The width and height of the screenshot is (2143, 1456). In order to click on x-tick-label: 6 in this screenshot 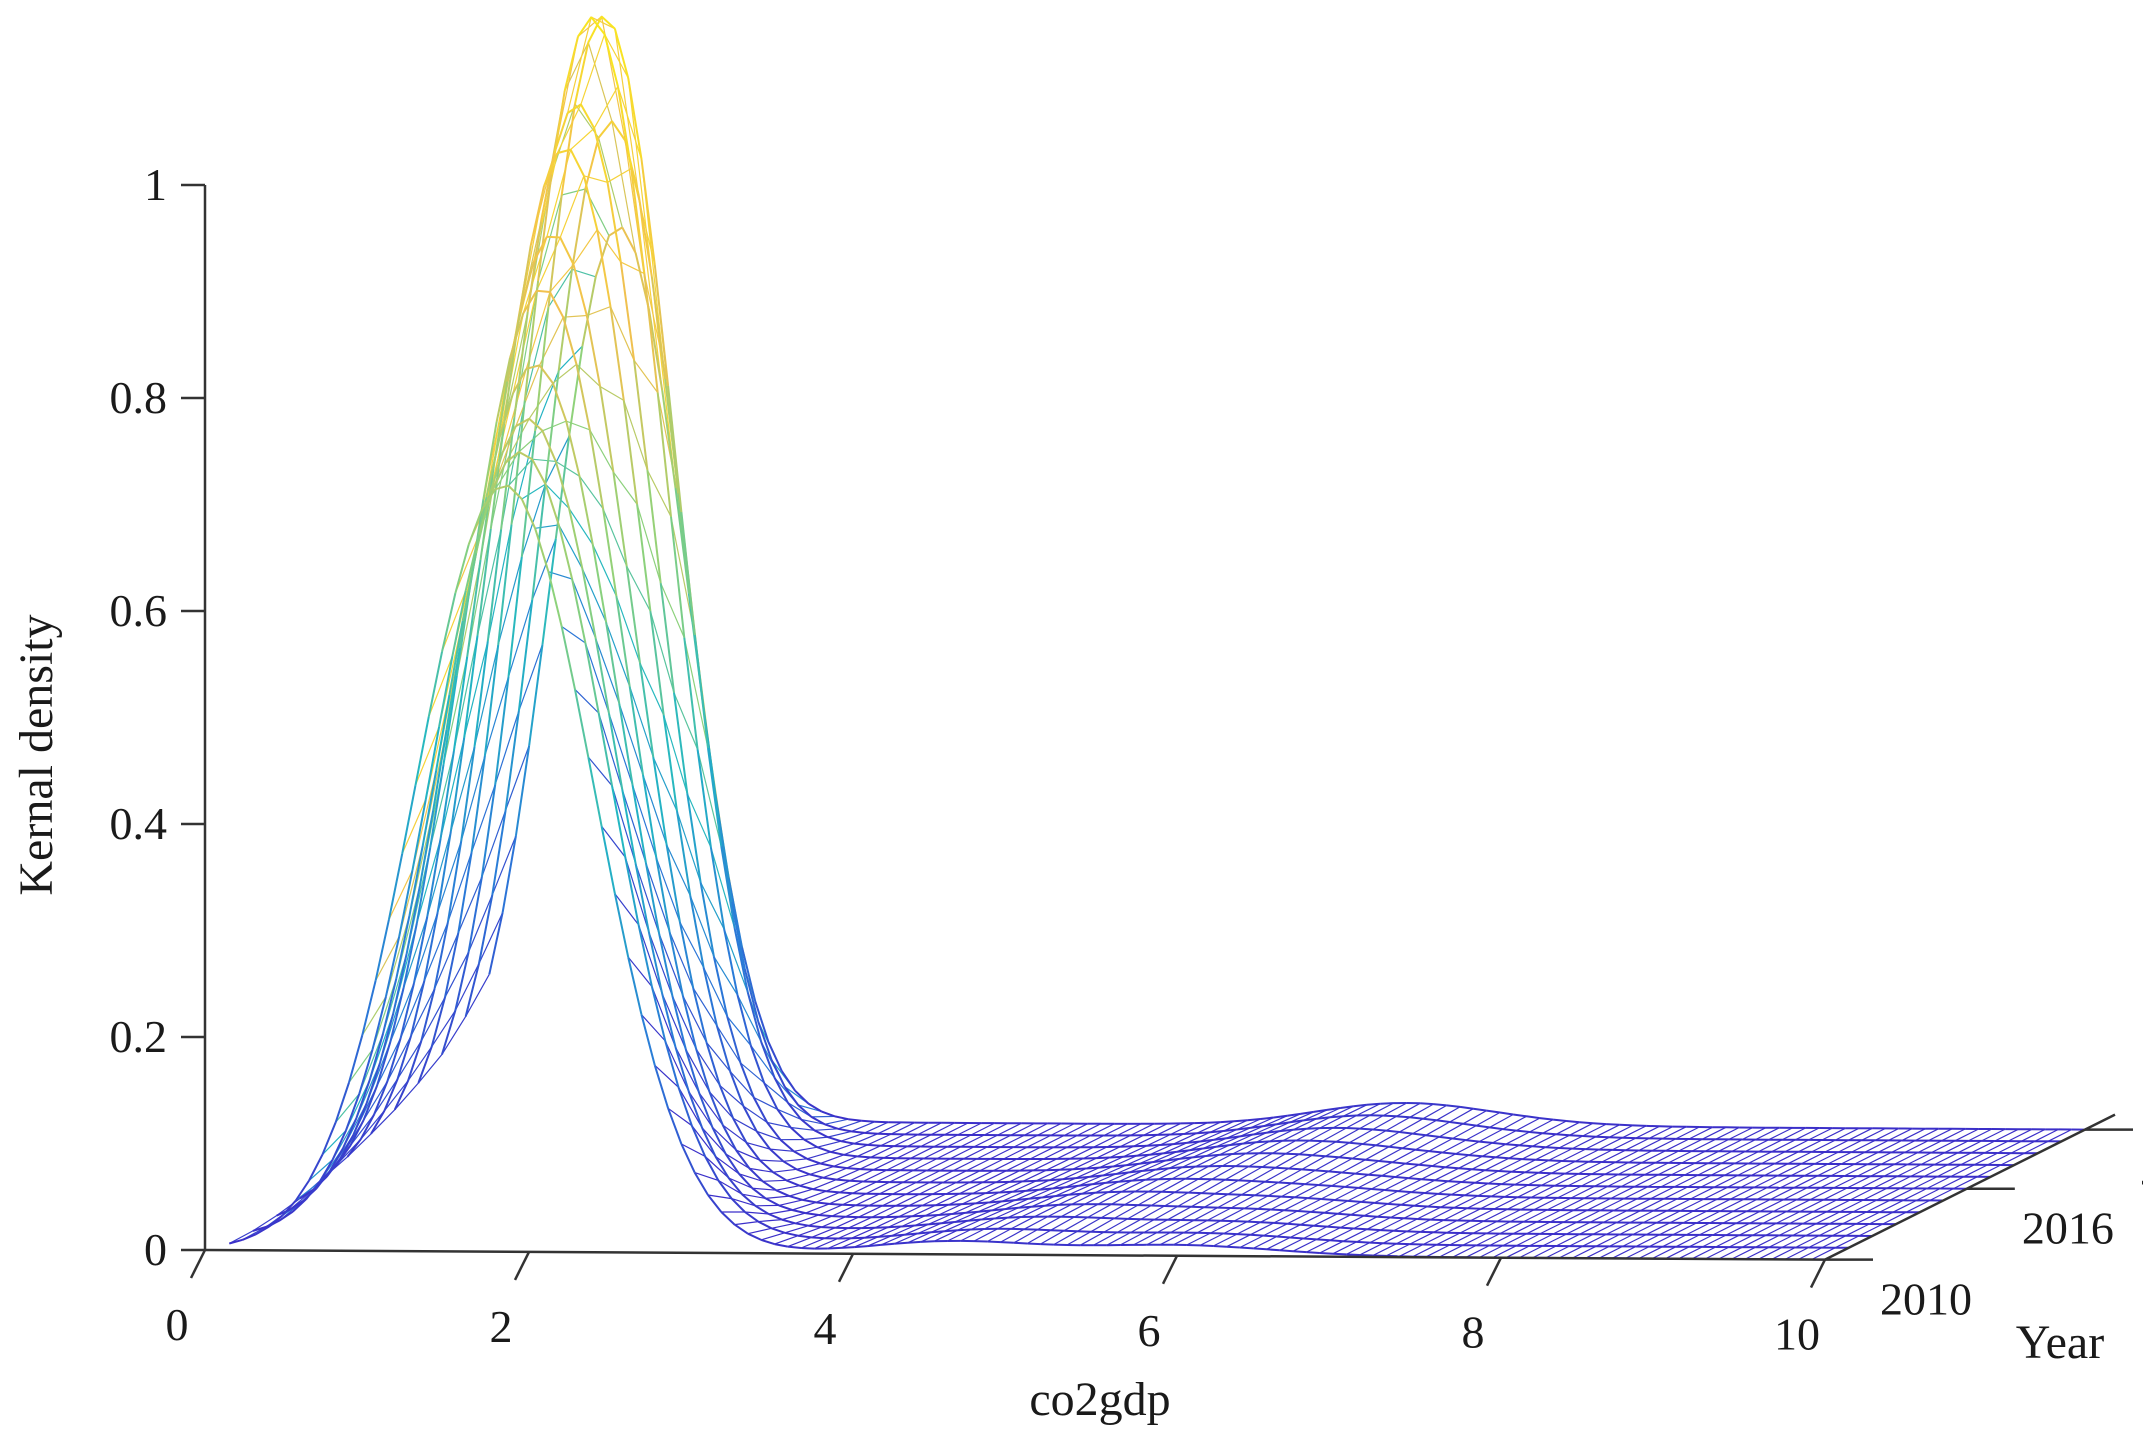, I will do `click(1149, 1330)`.